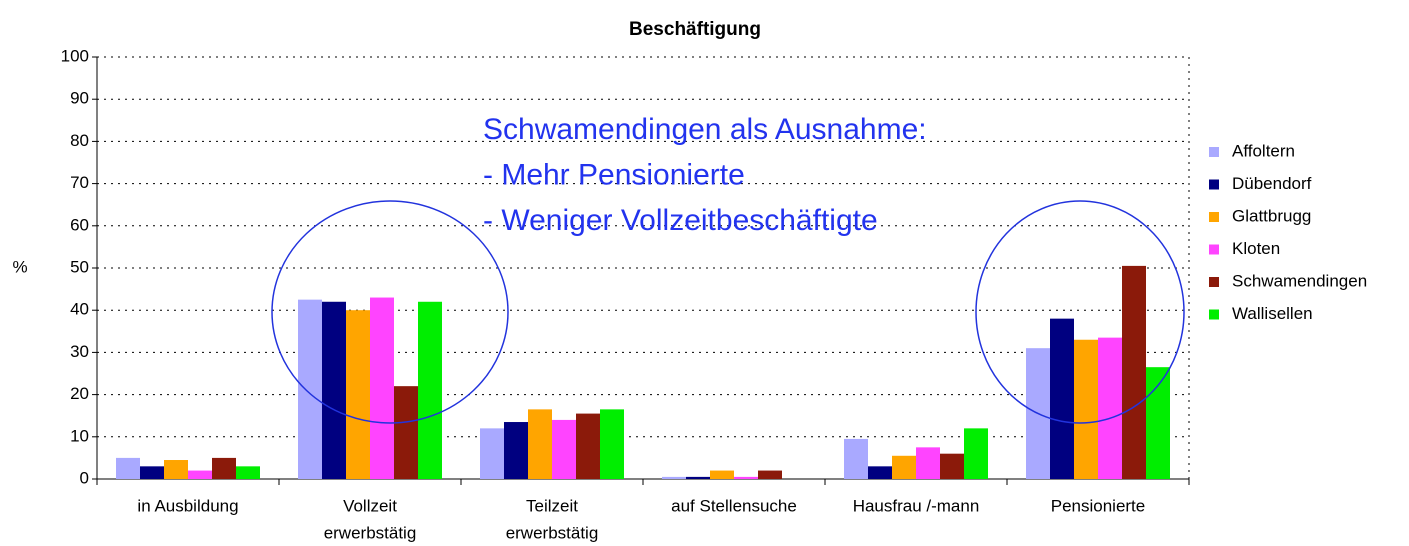 The image size is (1409, 546). I want to click on y-tick-label: 10, so click(79, 435).